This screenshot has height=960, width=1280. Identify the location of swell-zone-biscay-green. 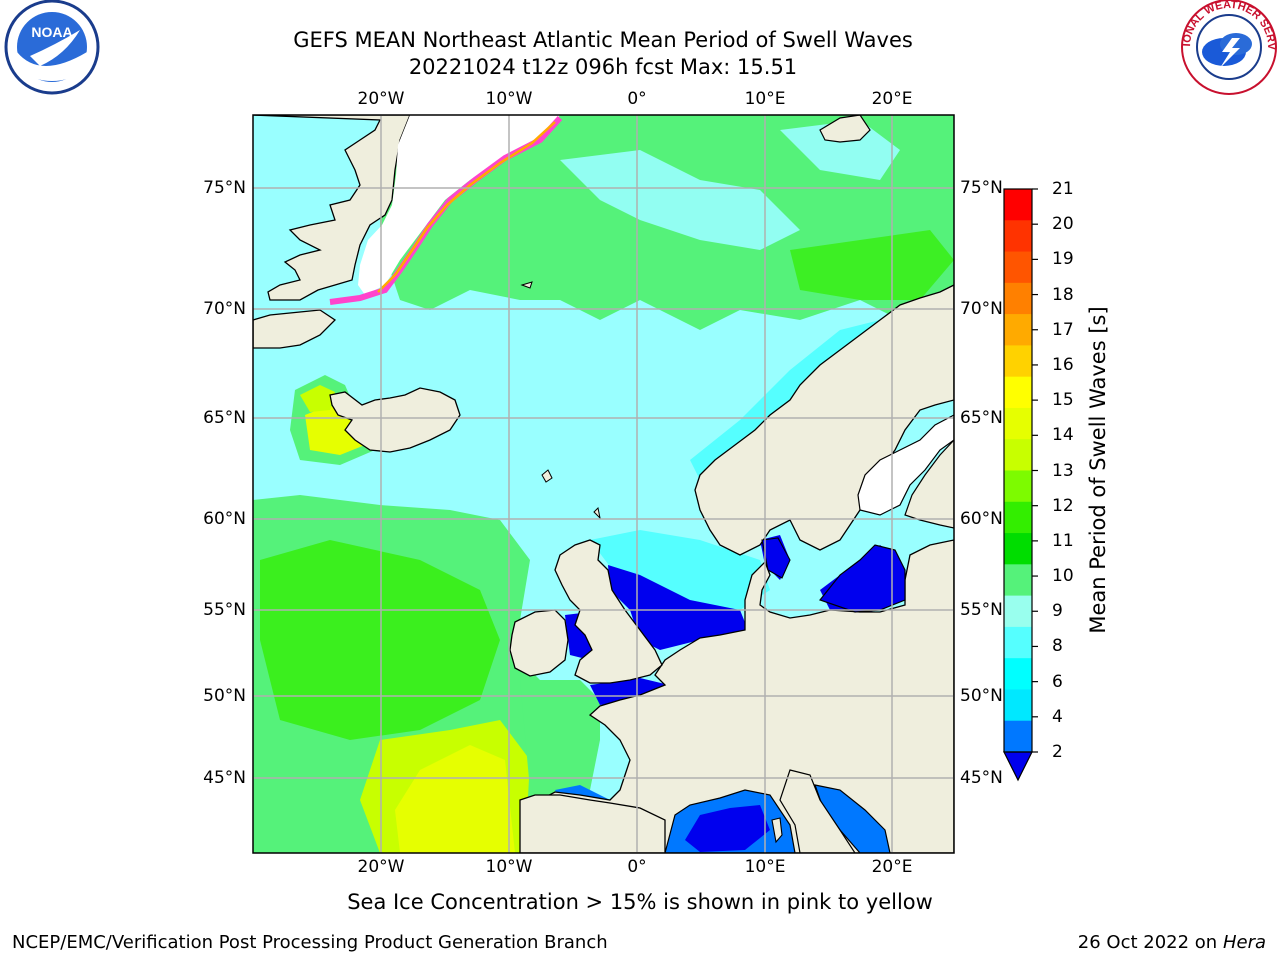
(560, 740).